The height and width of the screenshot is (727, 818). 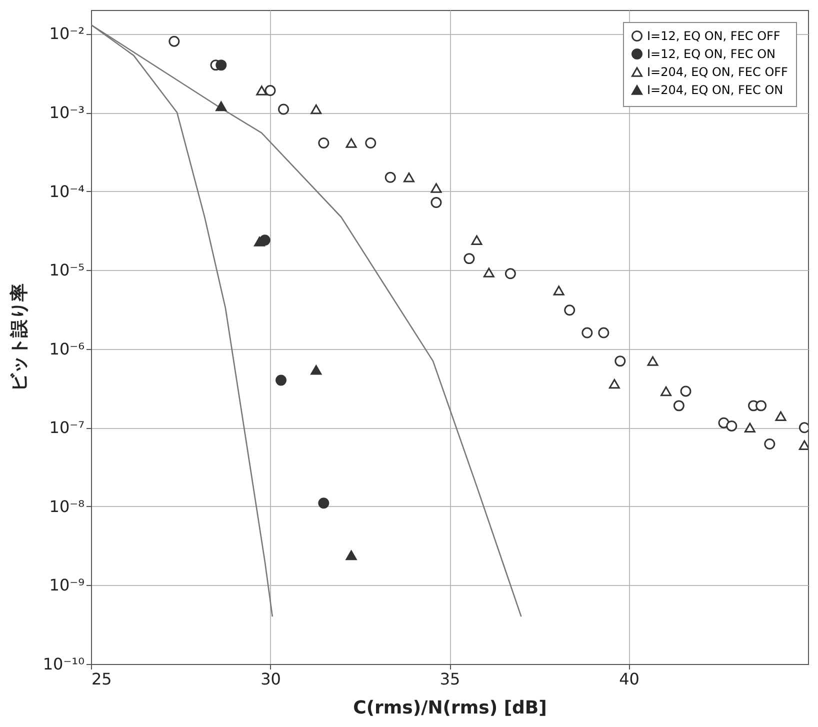 What do you see at coordinates (450, 679) in the screenshot?
I see `x-tick-label: 35` at bounding box center [450, 679].